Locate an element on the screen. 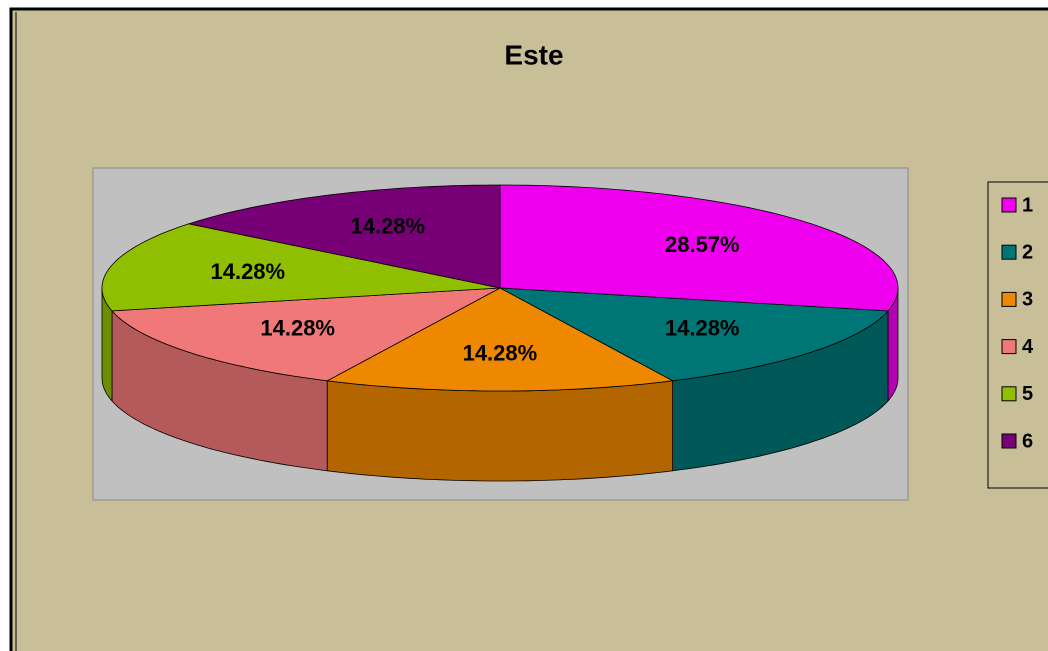 Image resolution: width=1048 pixels, height=651 pixels. legend is located at coordinates (1017, 335).